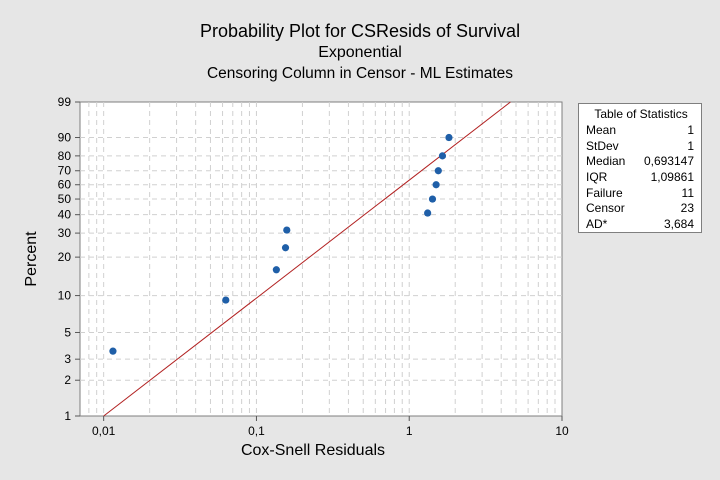 This screenshot has width=720, height=480. What do you see at coordinates (601, 130) in the screenshot?
I see `stat-label: Mean` at bounding box center [601, 130].